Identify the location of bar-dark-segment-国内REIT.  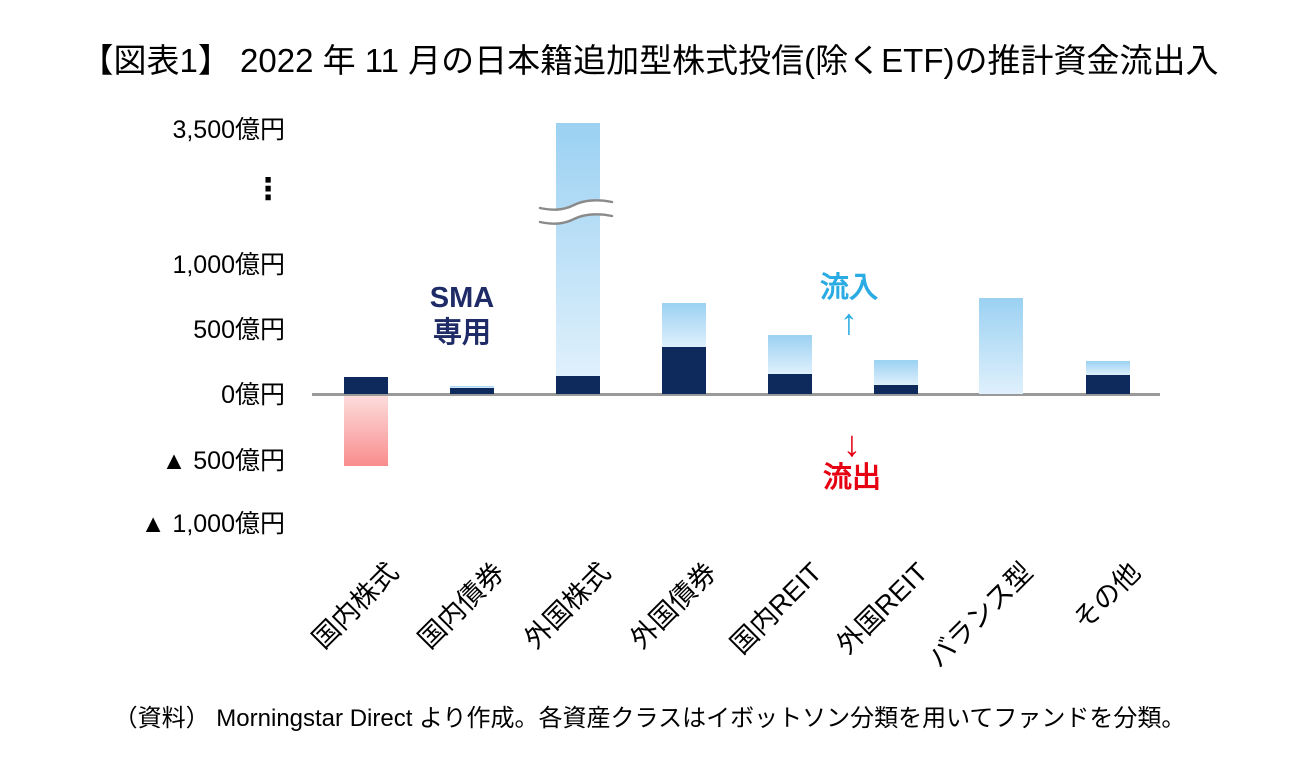
(789, 383).